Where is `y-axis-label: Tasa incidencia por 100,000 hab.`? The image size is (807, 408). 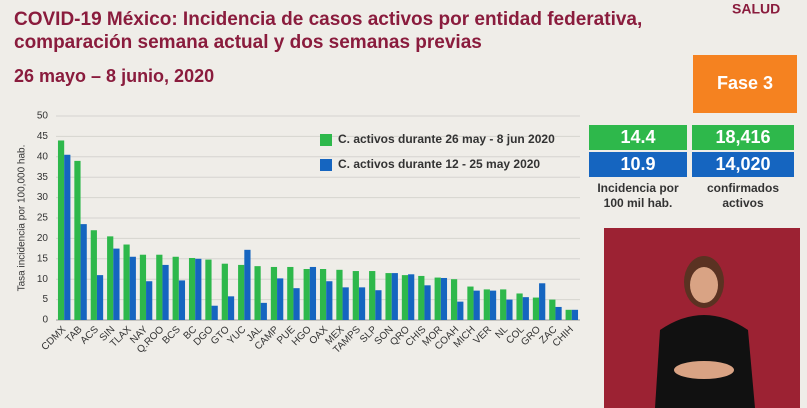
y-axis-label: Tasa incidencia por 100,000 hab. is located at coordinates (22, 218).